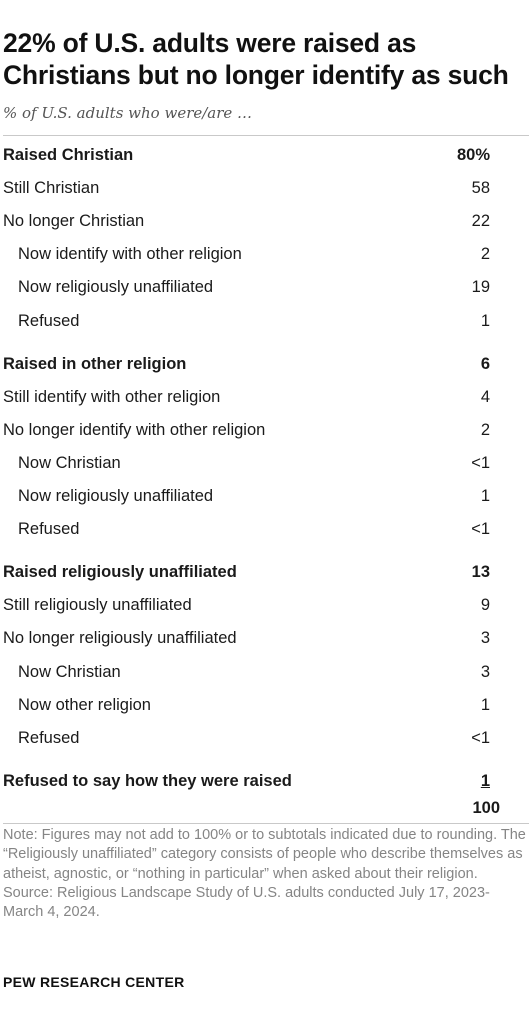 The height and width of the screenshot is (1024, 532). I want to click on row-label: Raised in other religion, so click(95, 364).